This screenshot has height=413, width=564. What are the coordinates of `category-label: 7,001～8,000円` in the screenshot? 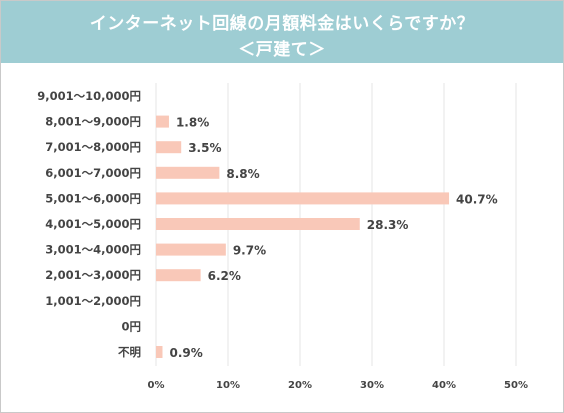 It's located at (93, 147).